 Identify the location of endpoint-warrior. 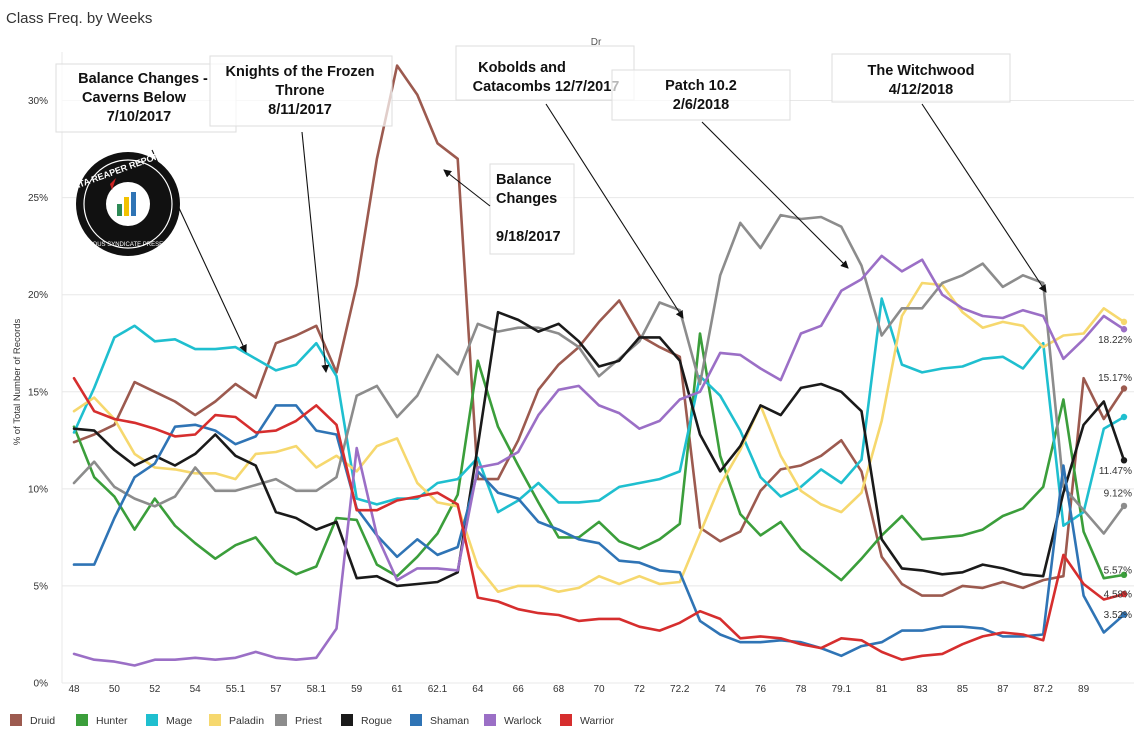
(1124, 594).